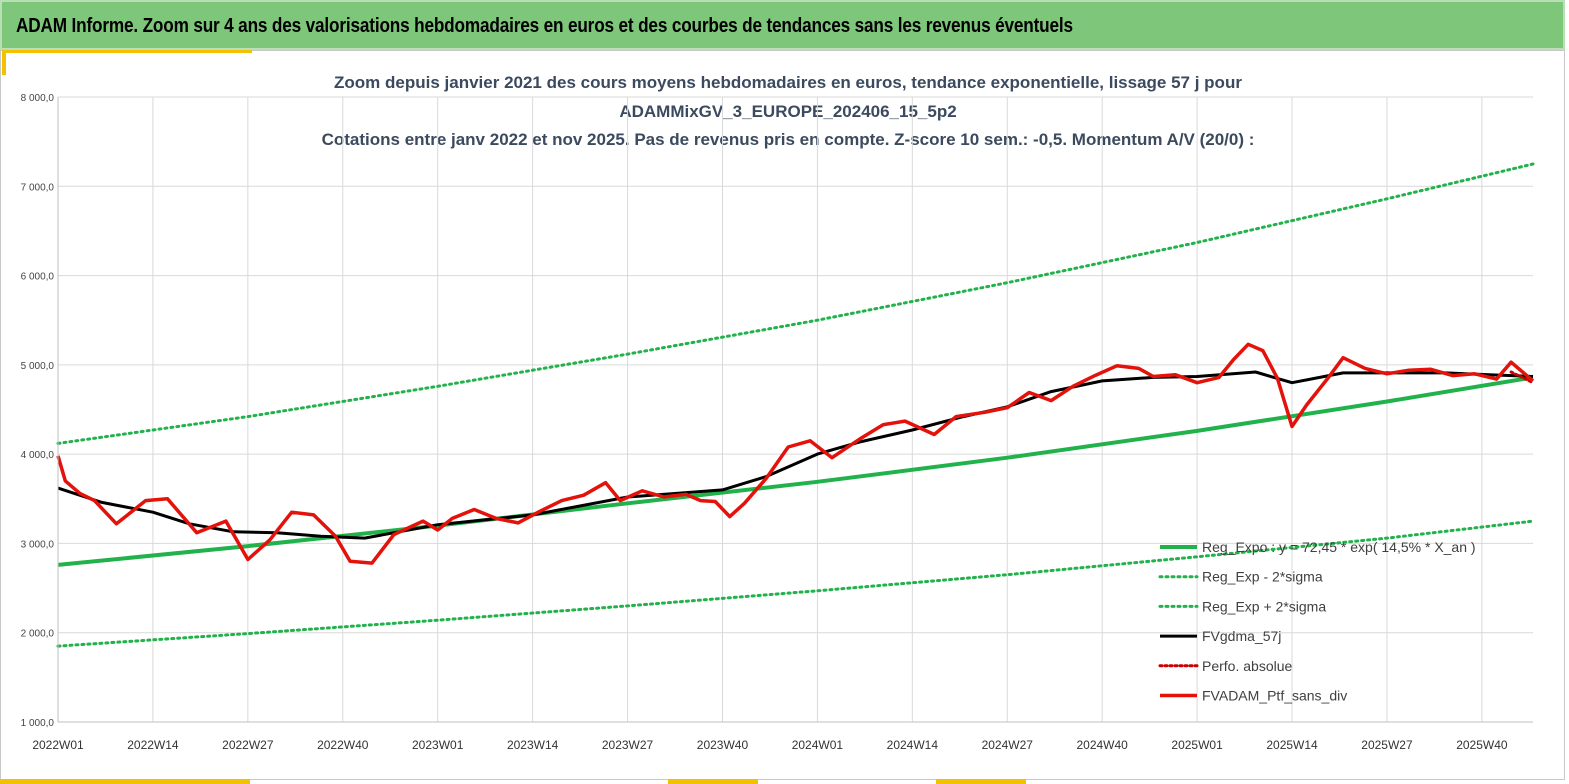  Describe the element at coordinates (1262, 577) in the screenshot. I see `legend-label: Reg_Exp - 2*sigma` at that location.